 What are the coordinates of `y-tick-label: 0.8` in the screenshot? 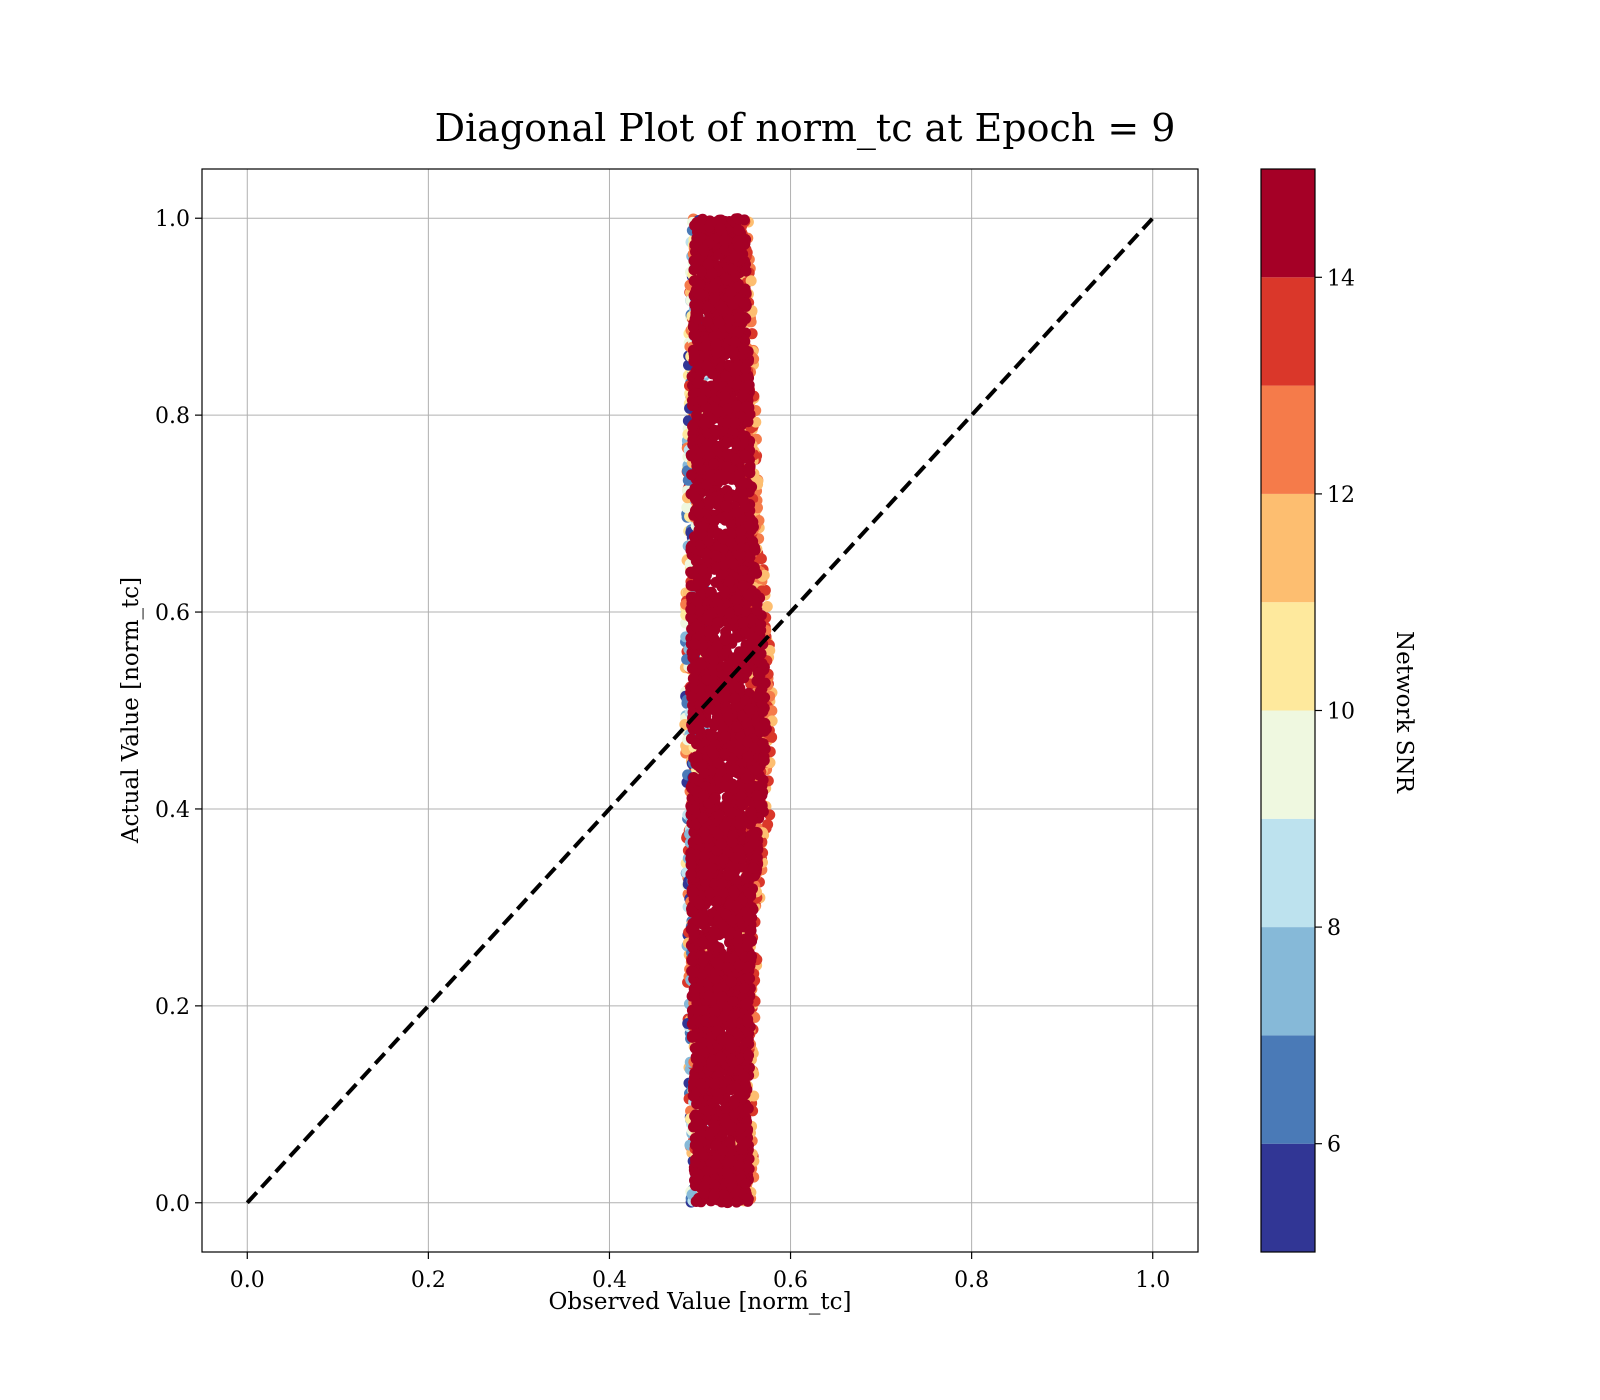 It's located at (172, 416).